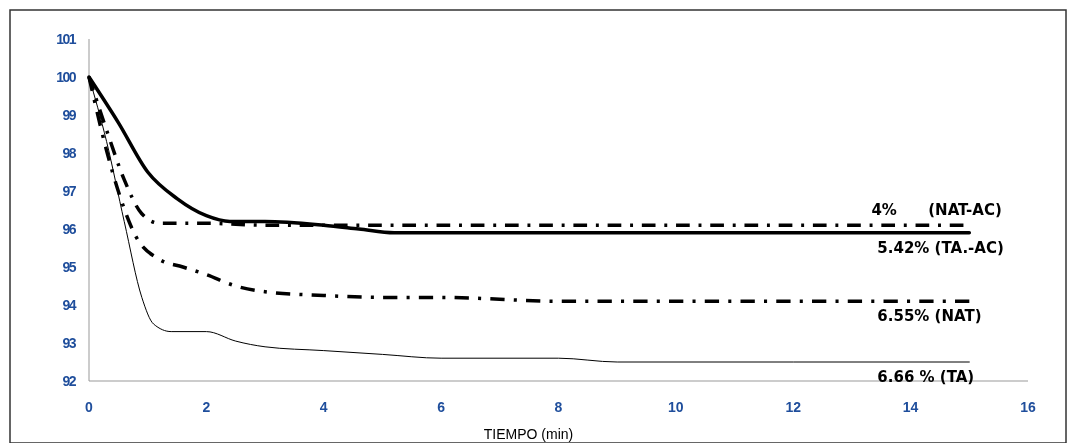 This screenshot has width=1076, height=443. I want to click on series-label: 5.42% (TA.-AC), so click(940, 247).